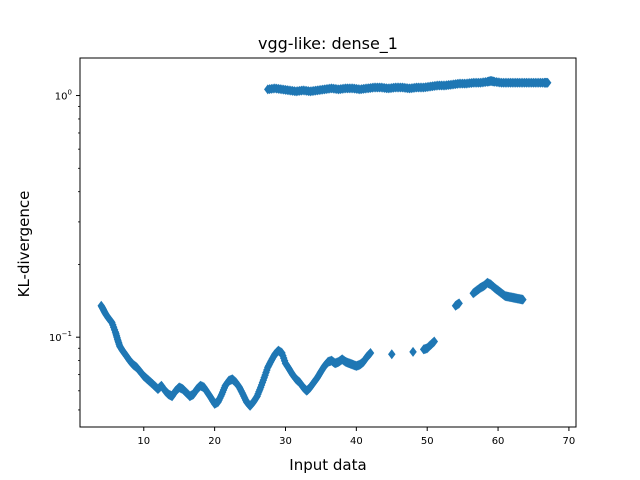 The image size is (640, 480). Describe the element at coordinates (214, 441) in the screenshot. I see `x-tick-label: 20` at that location.